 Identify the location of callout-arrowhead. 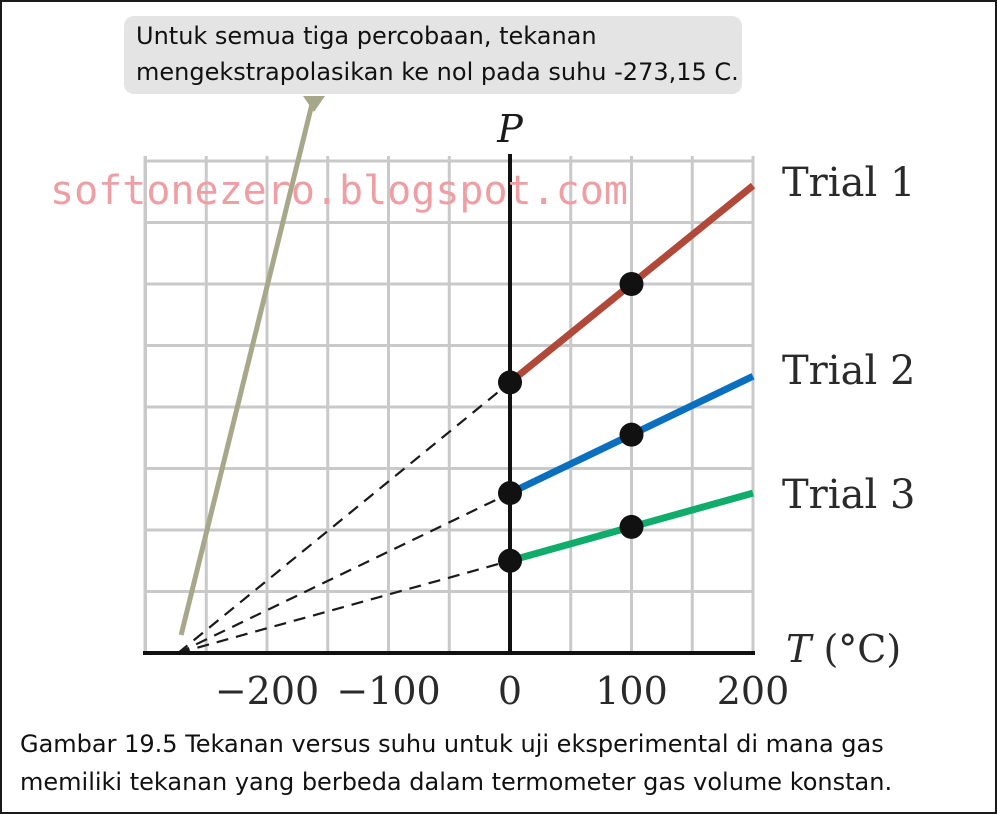
(314, 104).